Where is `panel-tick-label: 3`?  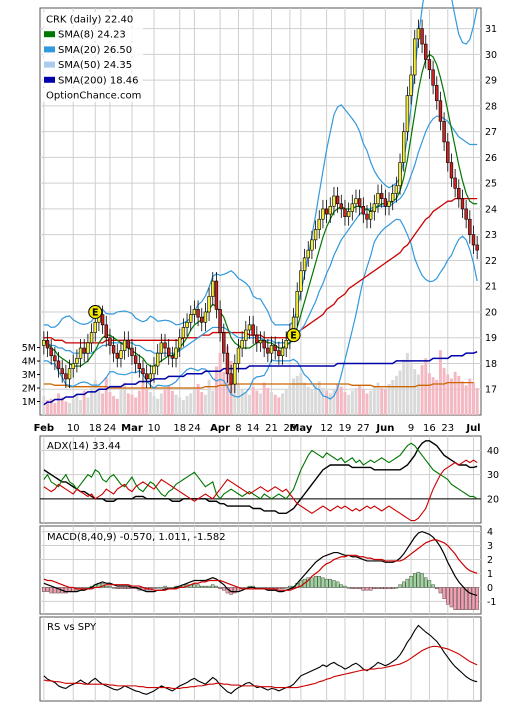
panel-tick-label: 3 is located at coordinates (490, 546).